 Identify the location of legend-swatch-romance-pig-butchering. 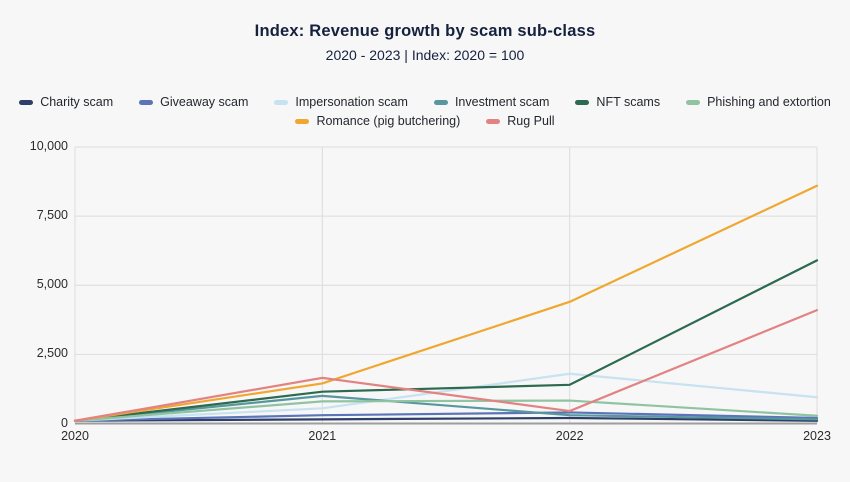
(302, 121).